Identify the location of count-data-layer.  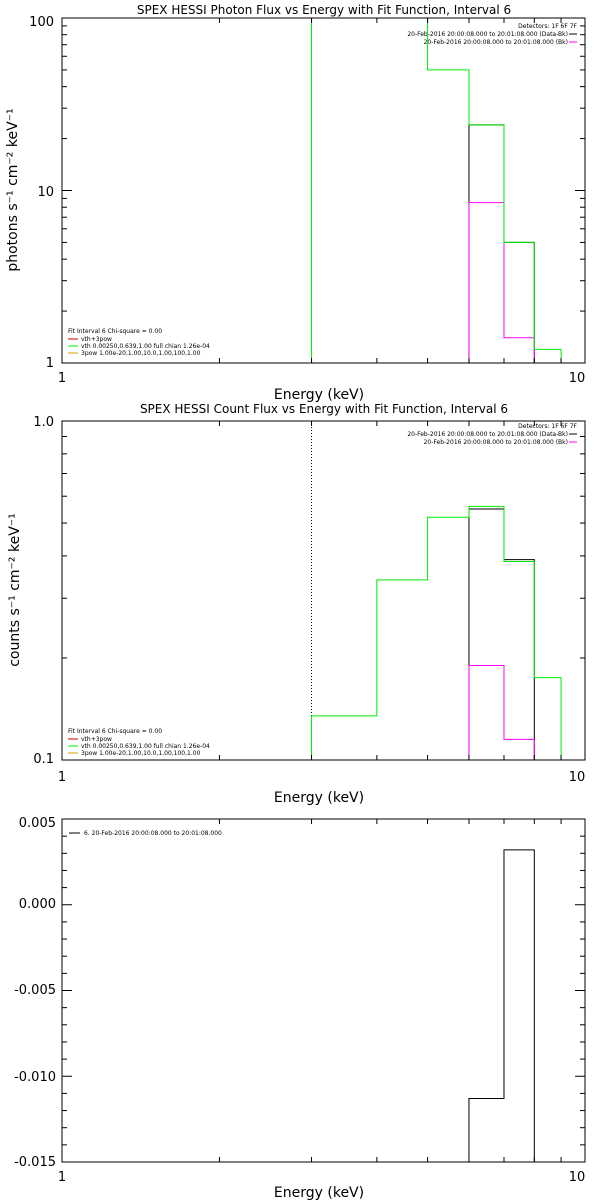
(436, 590).